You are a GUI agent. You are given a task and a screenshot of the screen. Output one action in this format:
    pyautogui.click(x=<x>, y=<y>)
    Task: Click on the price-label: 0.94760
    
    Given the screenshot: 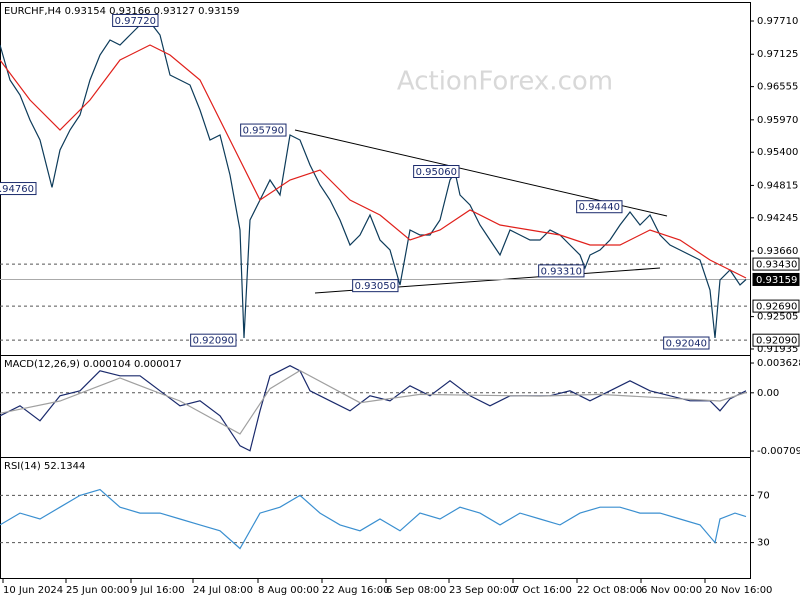 What is the action you would take?
    pyautogui.click(x=17, y=189)
    